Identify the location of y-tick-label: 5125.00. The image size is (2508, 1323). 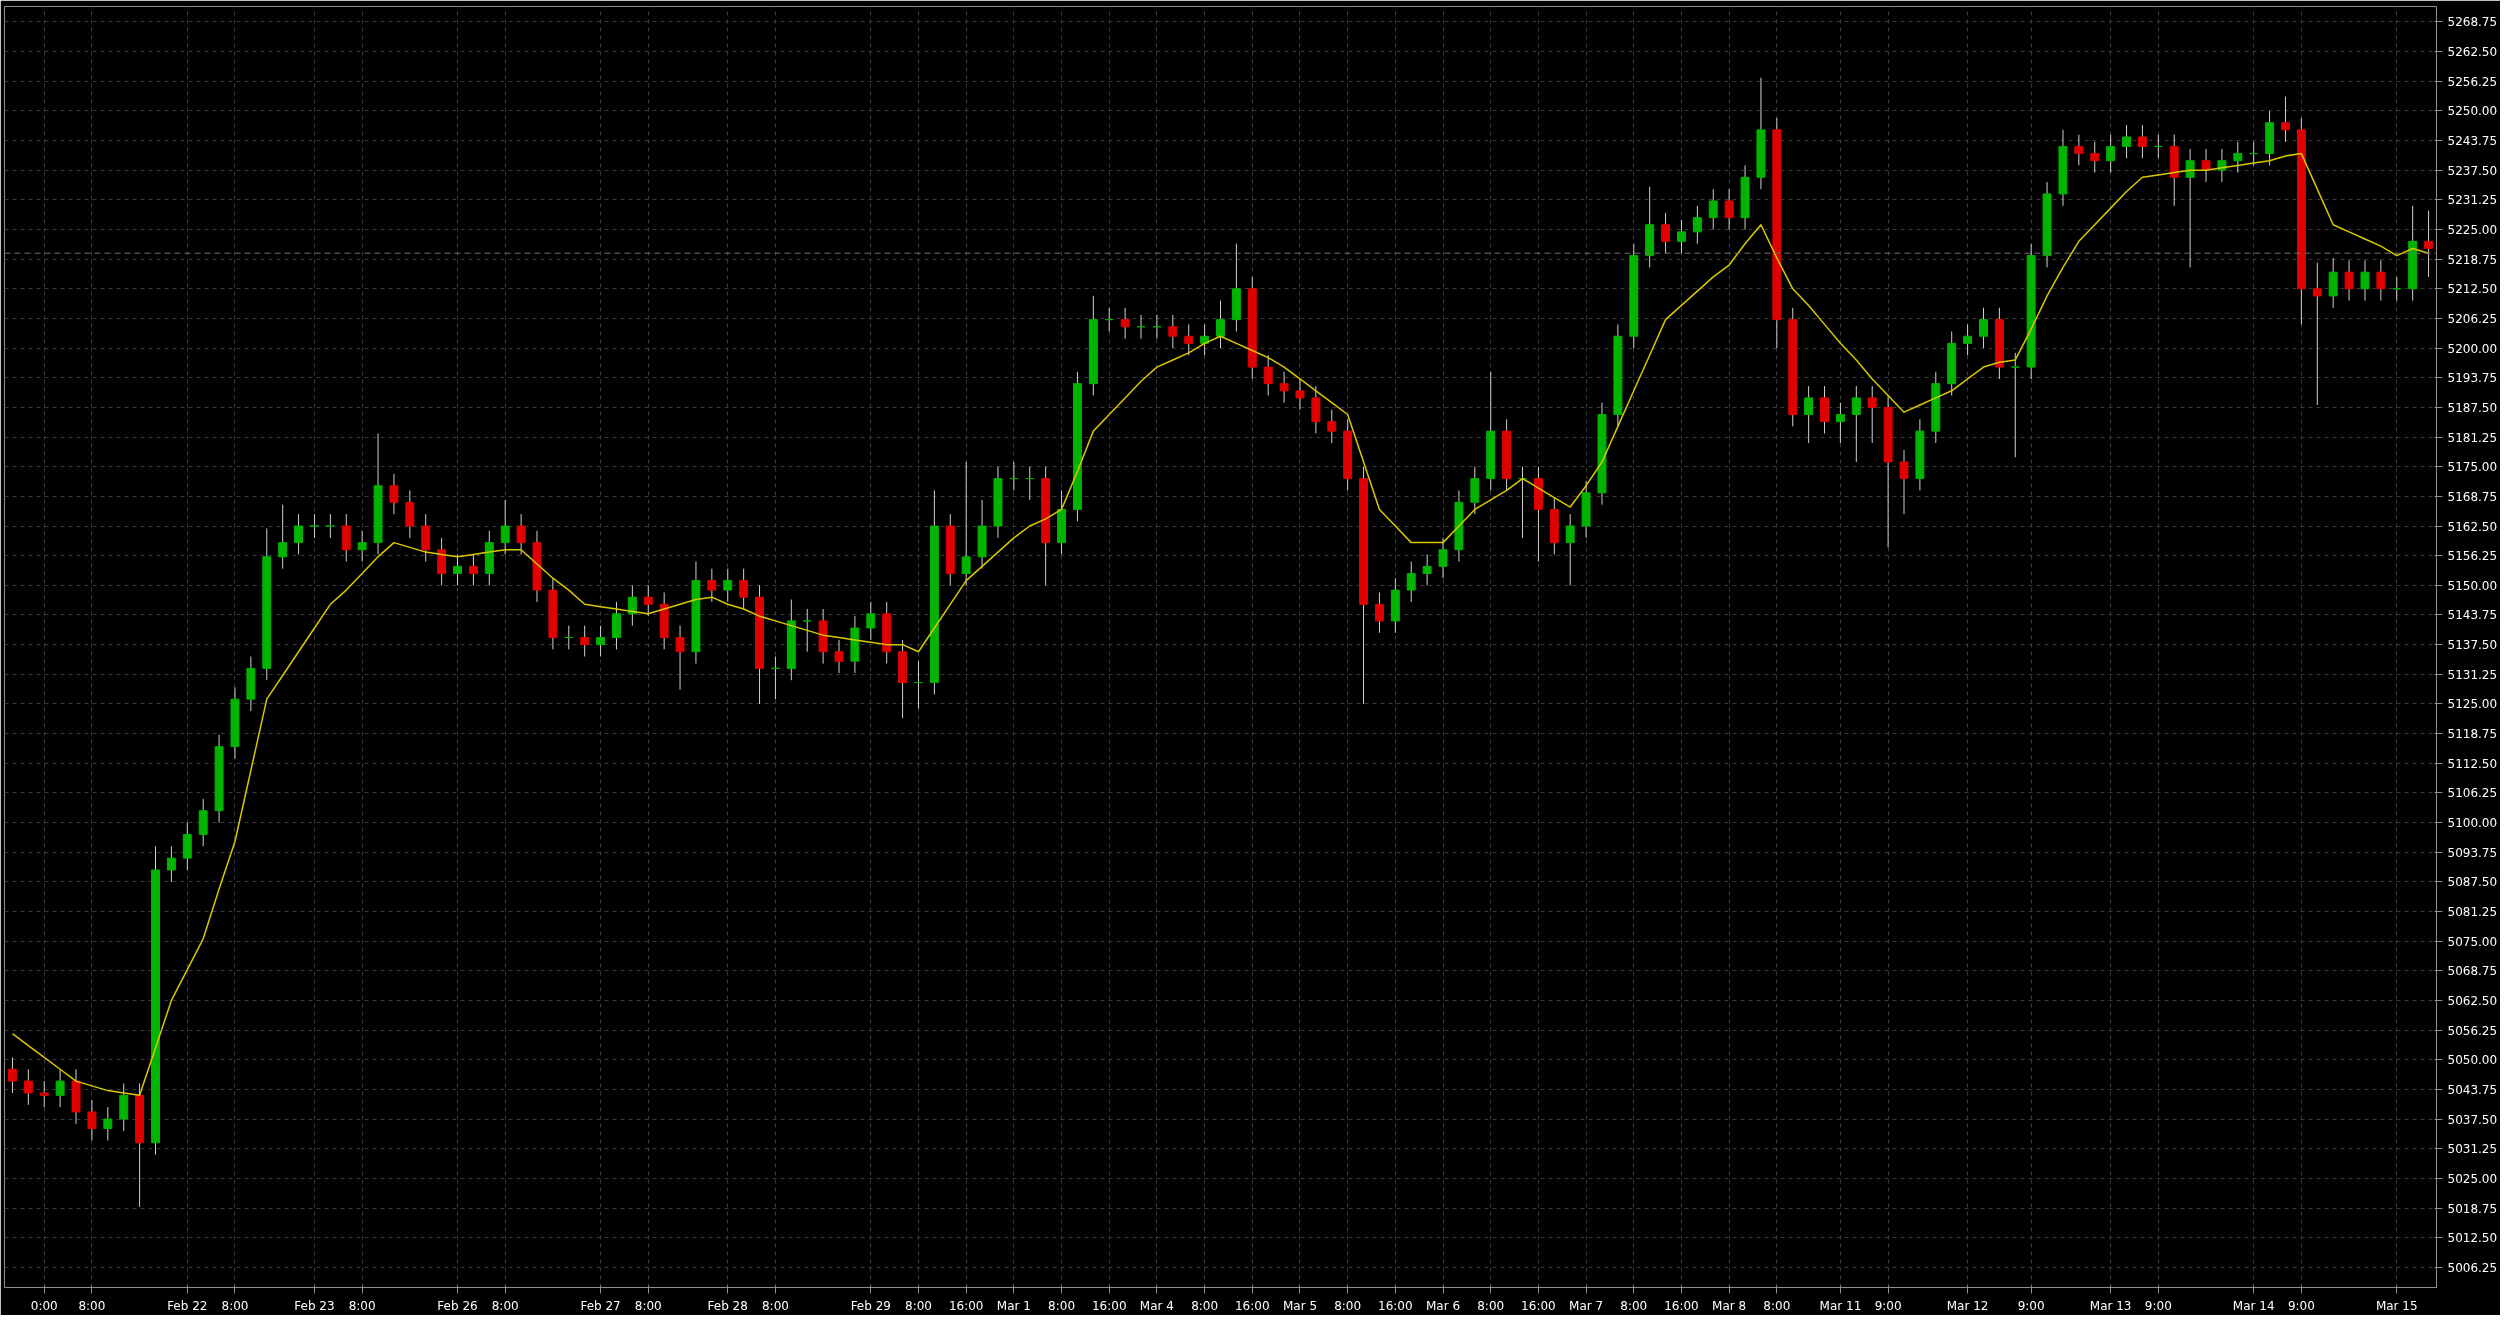
(2472, 704).